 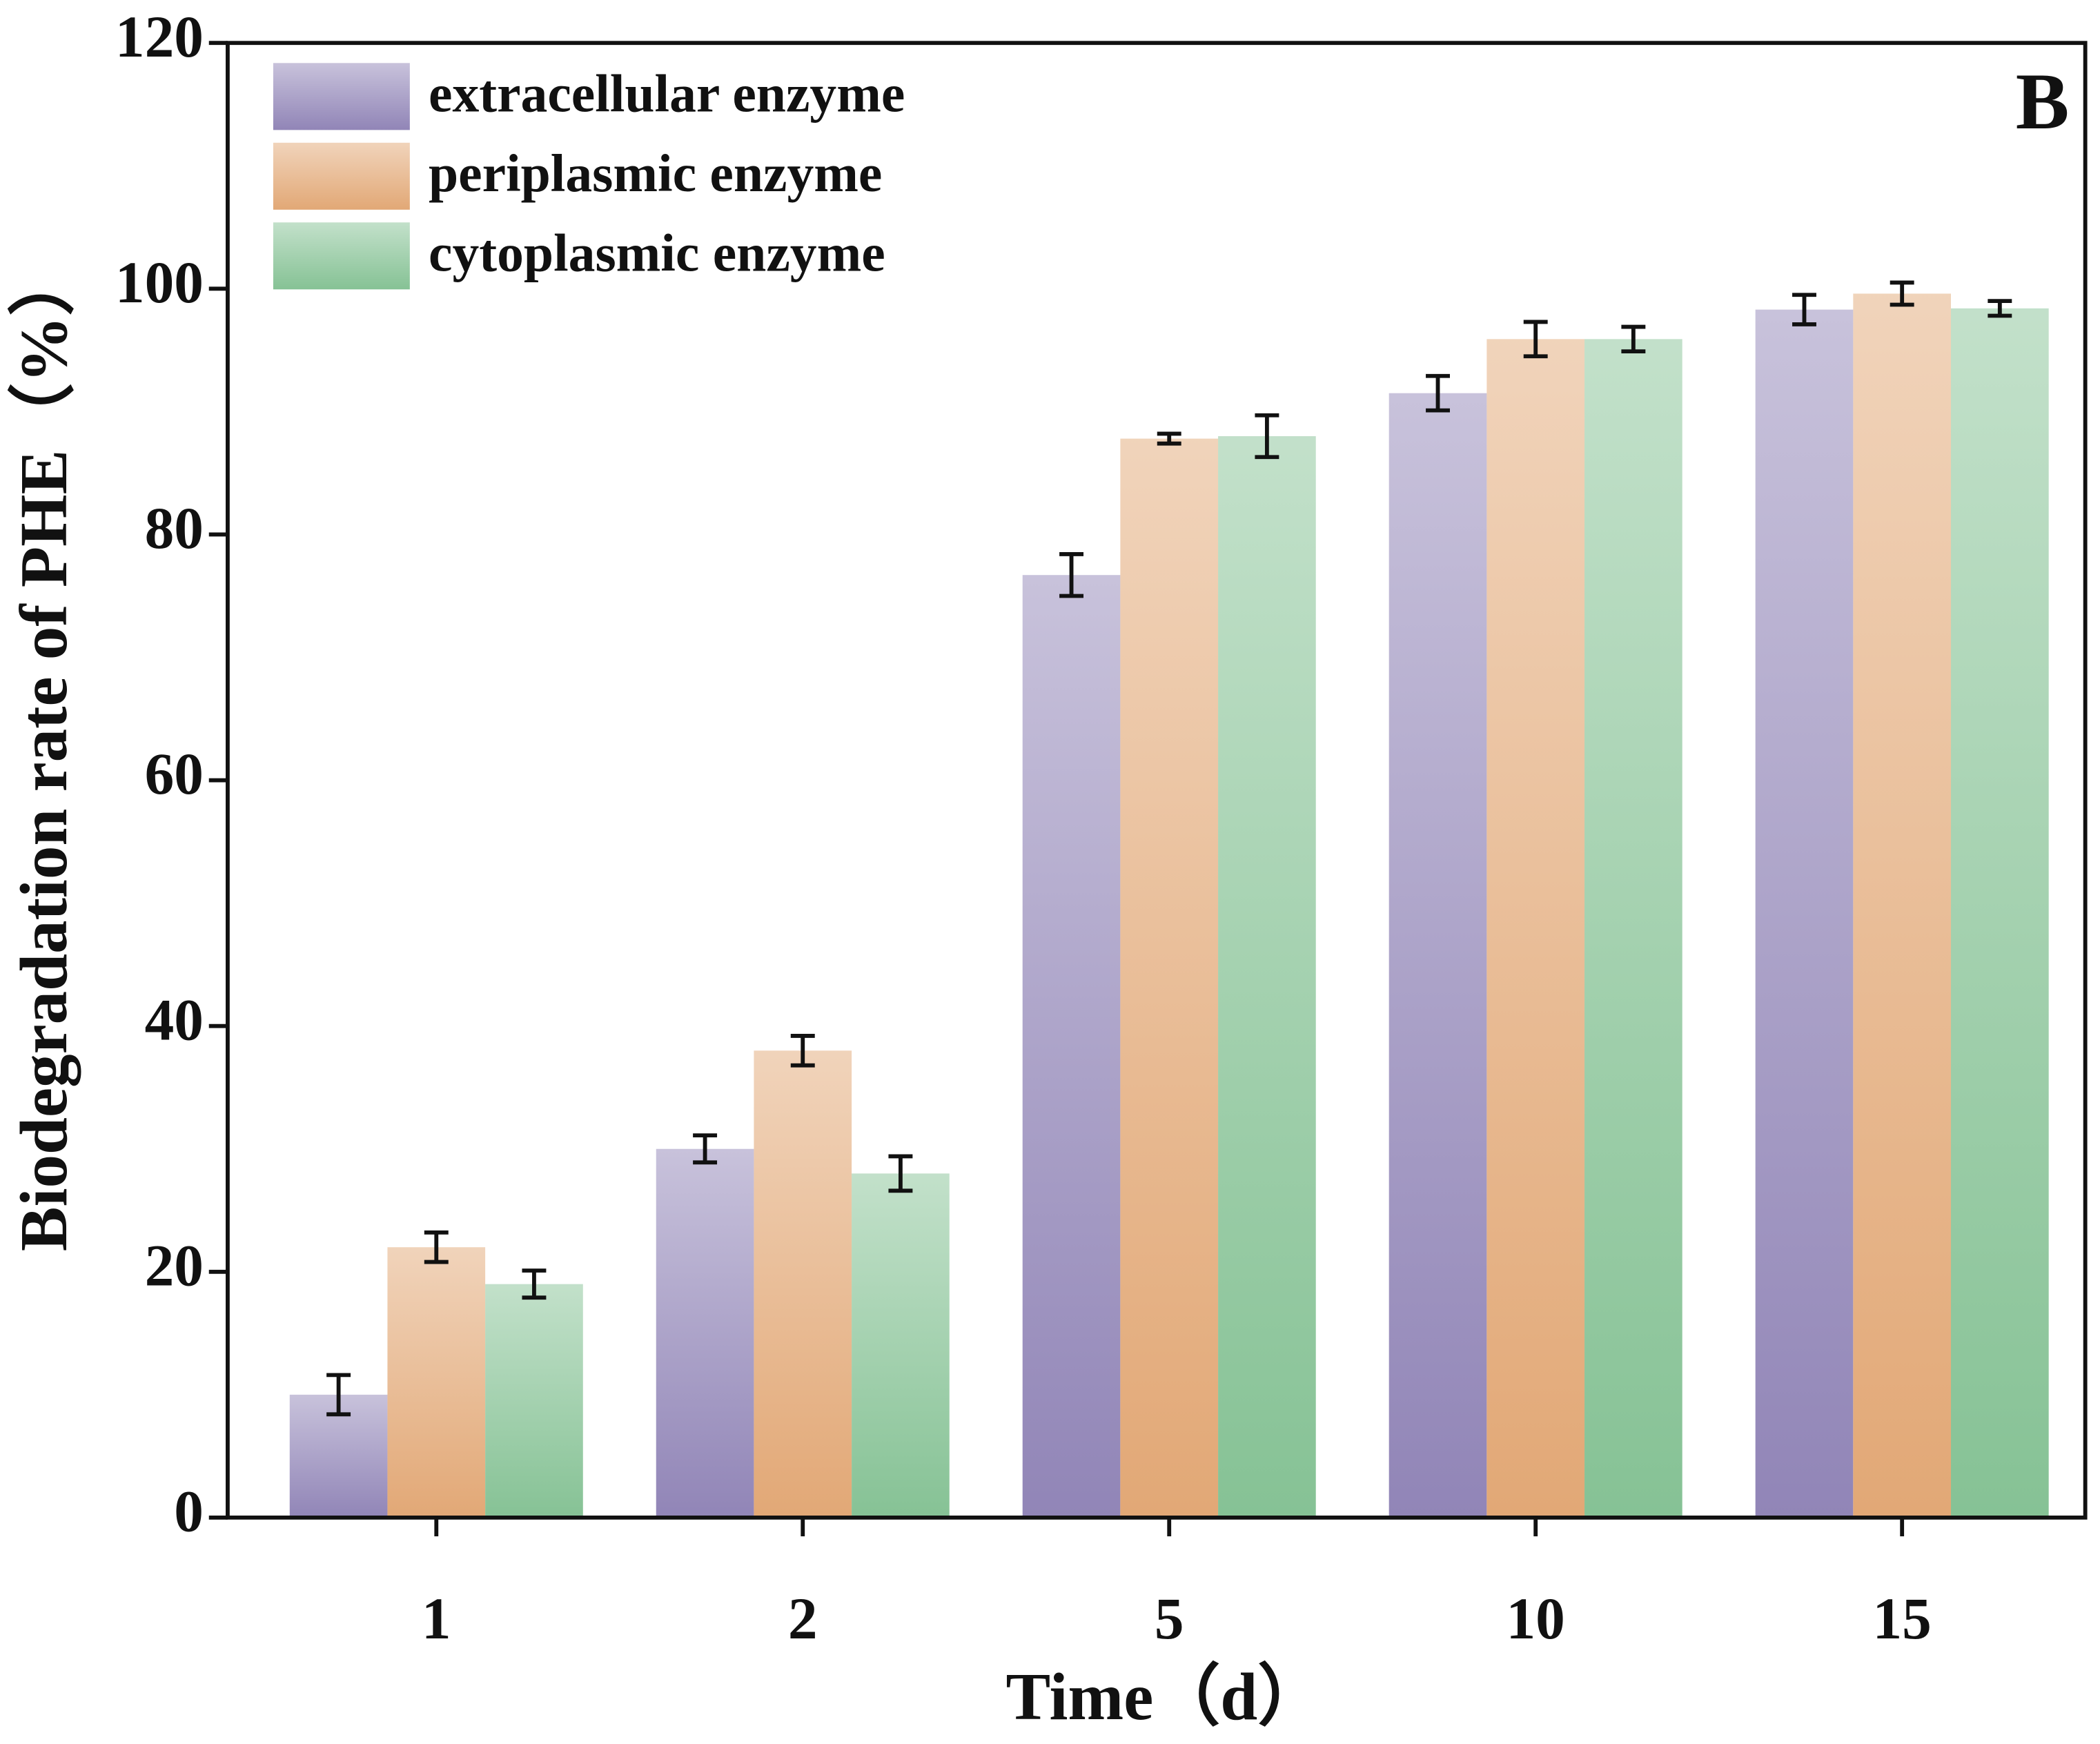 What do you see at coordinates (174, 775) in the screenshot?
I see `y-tick-label: 60` at bounding box center [174, 775].